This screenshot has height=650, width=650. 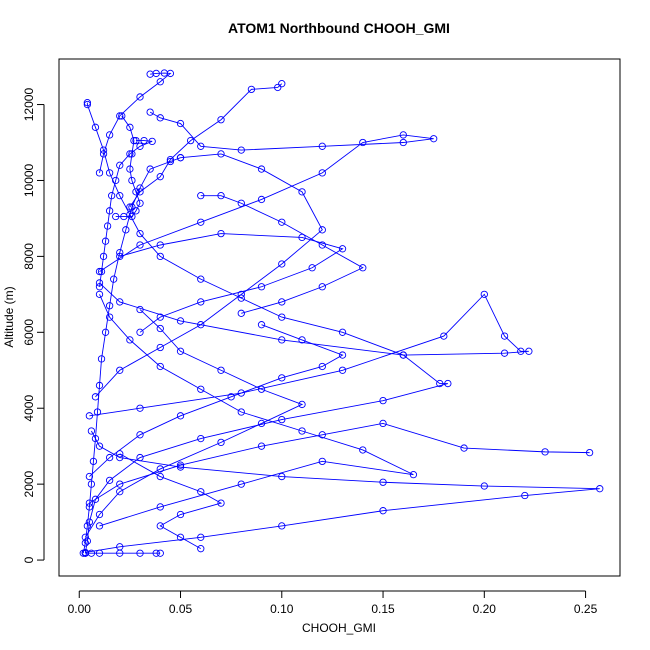 I want to click on y-tick-label: 0, so click(x=29, y=559).